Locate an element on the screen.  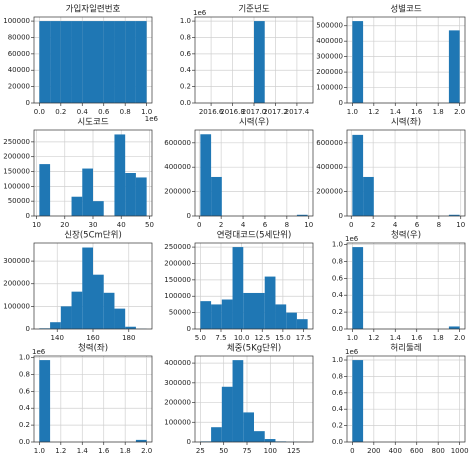
x-tick-label: 1.2 is located at coordinates (373, 112).